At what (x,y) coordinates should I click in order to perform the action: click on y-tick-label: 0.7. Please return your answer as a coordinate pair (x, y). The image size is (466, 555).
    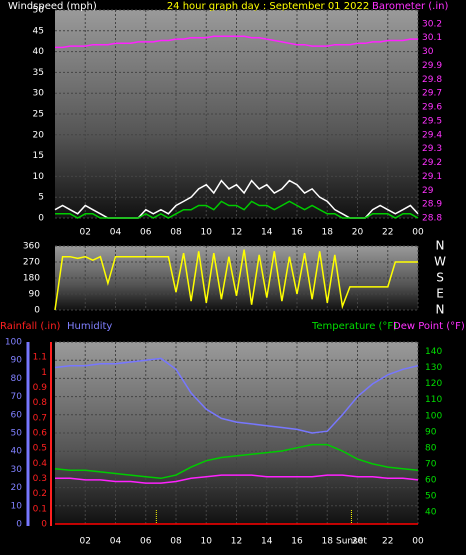
    Looking at the image, I should click on (40, 418).